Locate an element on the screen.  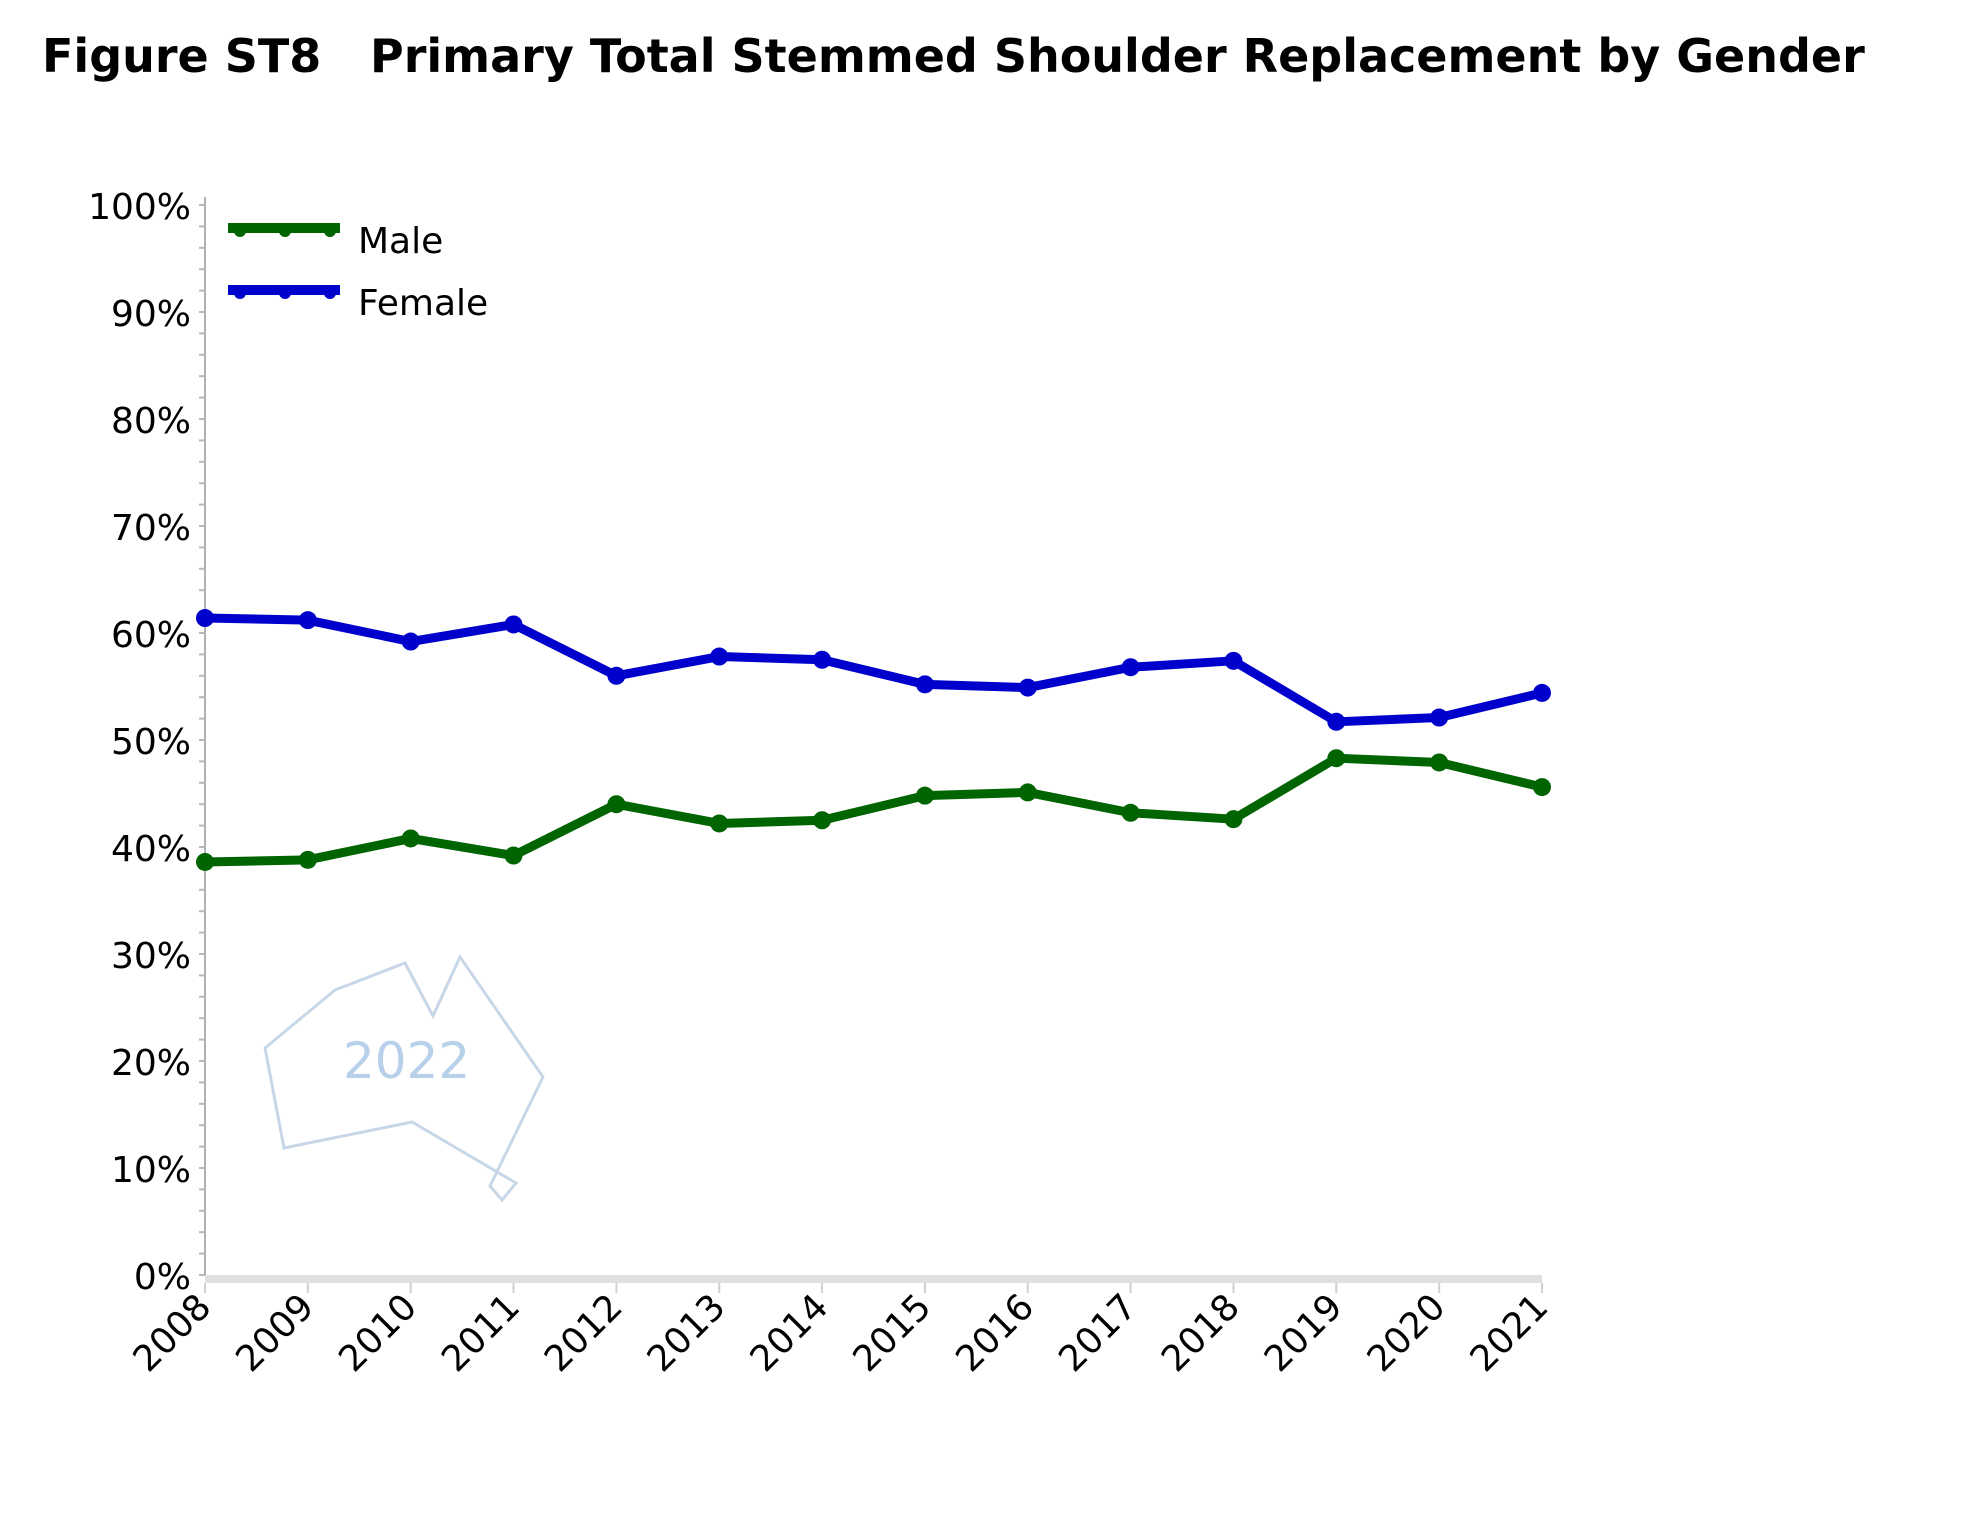
watermark-australia-map: 2022 is located at coordinates (404, 1078).